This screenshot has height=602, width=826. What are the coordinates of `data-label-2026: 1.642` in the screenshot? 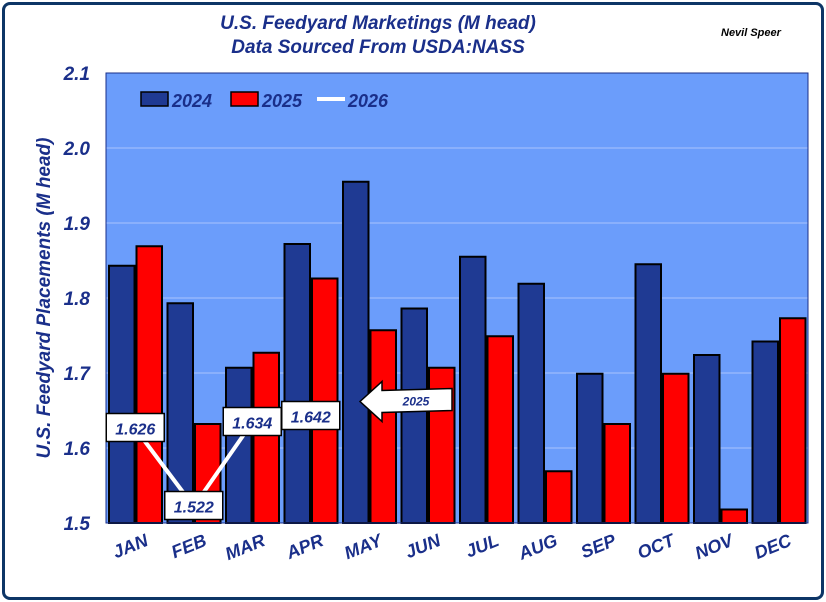 It's located at (311, 415).